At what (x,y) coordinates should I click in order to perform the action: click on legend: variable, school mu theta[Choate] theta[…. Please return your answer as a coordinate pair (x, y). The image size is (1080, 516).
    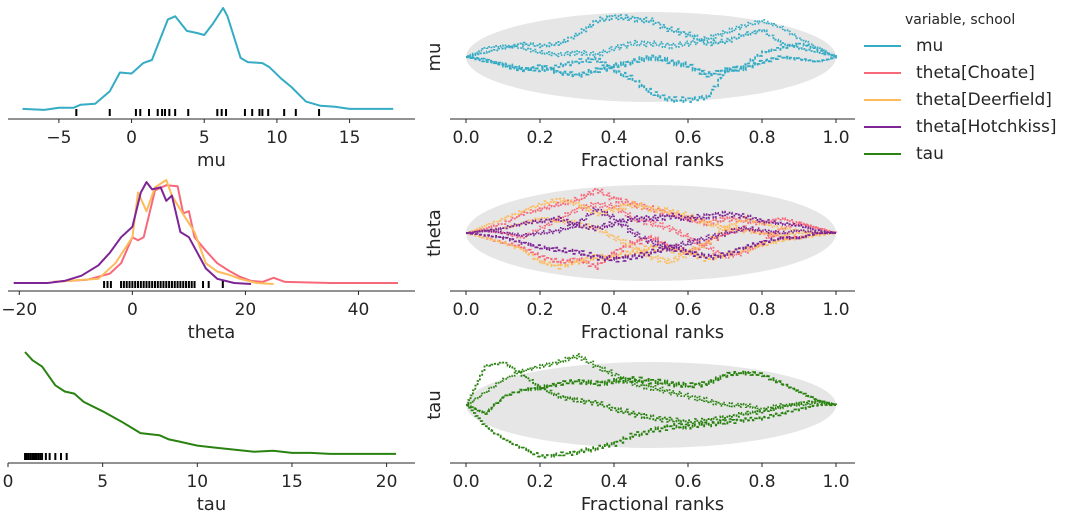
    Looking at the image, I should click on (960, 89).